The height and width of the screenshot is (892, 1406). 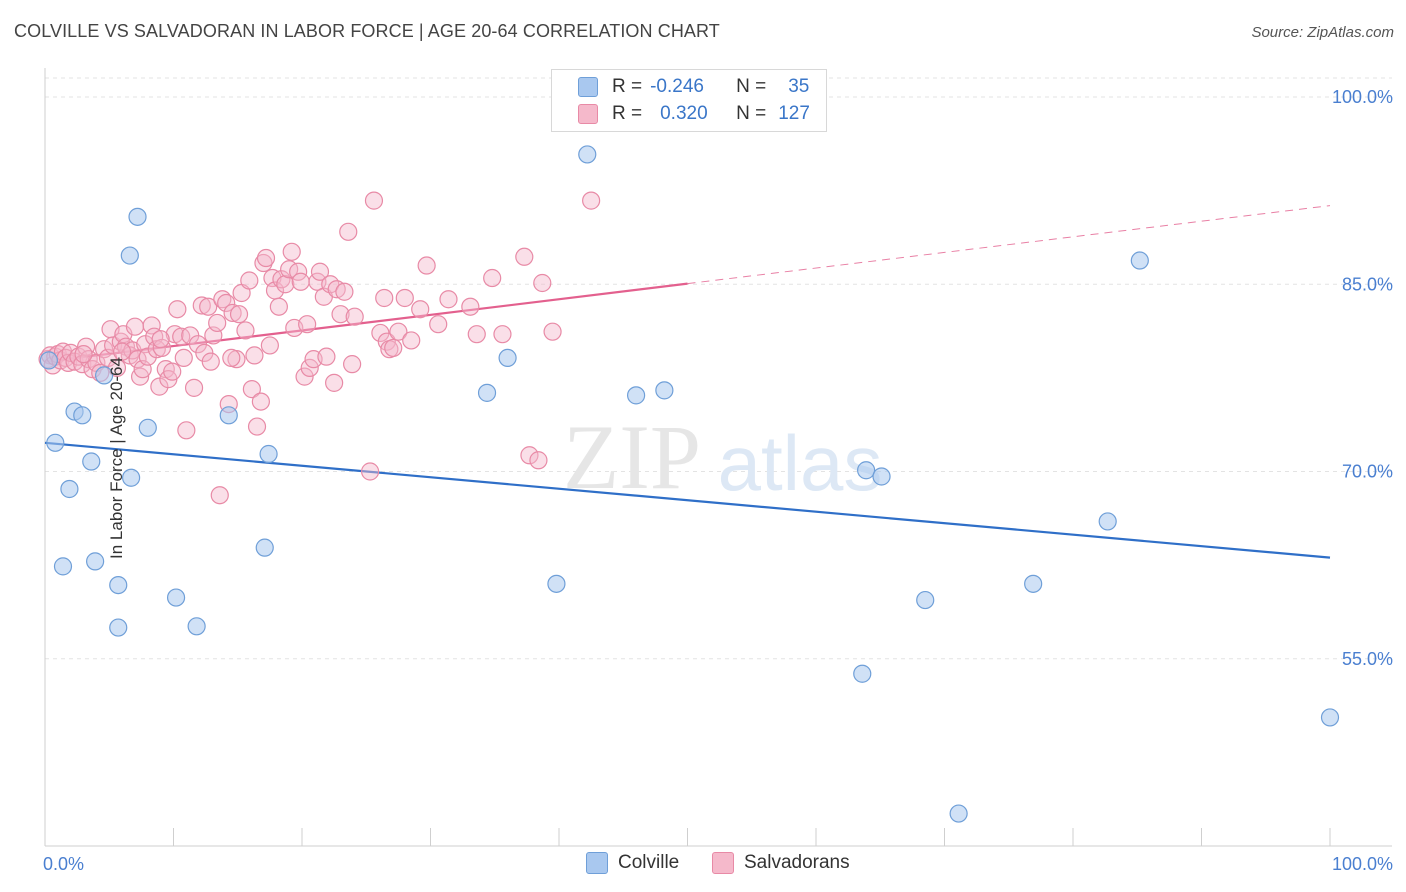 What do you see at coordinates (1362, 864) in the screenshot?
I see `x-tick-label: 100.0%` at bounding box center [1362, 864].